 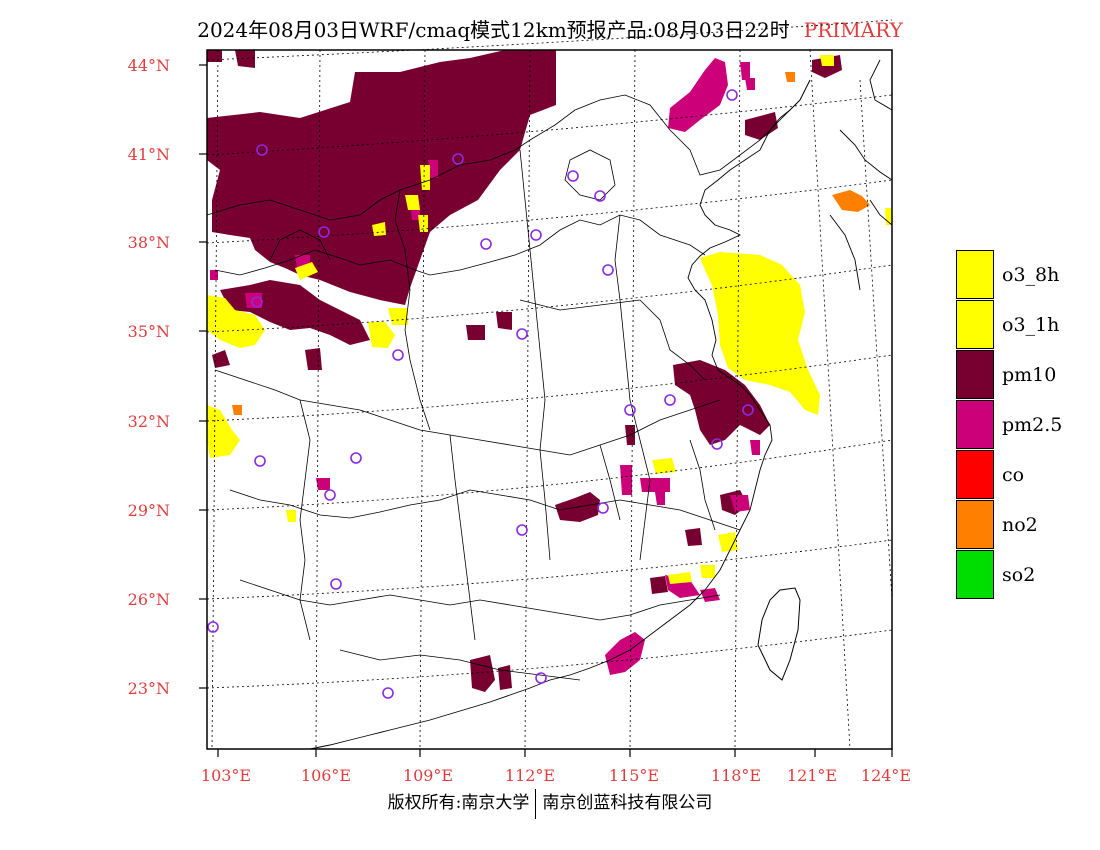 I want to click on legend-item-pm10: pm10, so click(x=1021, y=375).